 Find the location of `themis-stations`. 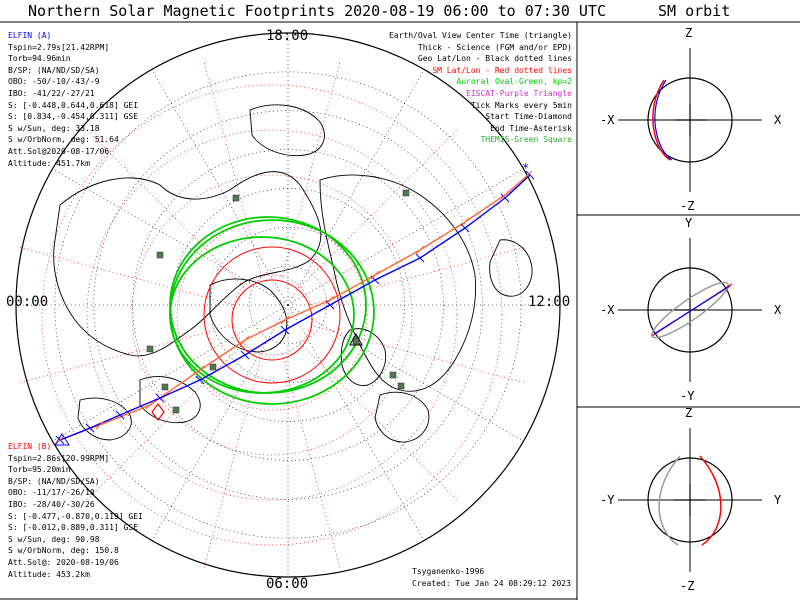

themis-stations is located at coordinates (278, 301).